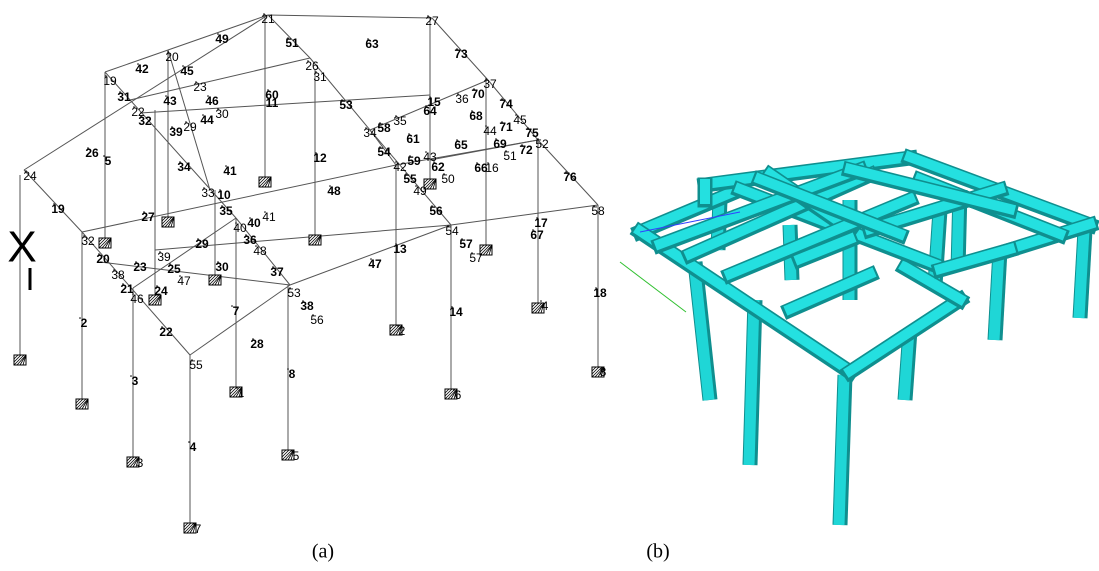 The height and width of the screenshot is (571, 1099). Describe the element at coordinates (170, 101) in the screenshot. I see `node-label: 43` at that location.